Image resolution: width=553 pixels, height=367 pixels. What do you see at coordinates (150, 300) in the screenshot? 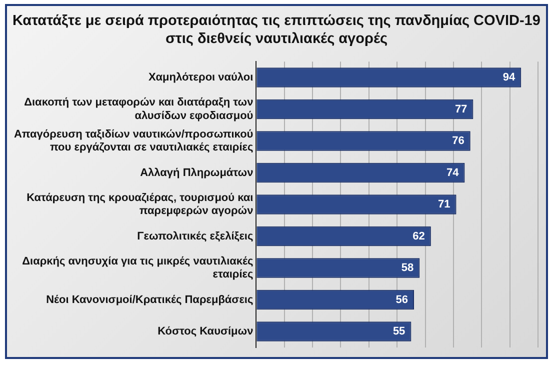
I see `y-tick-label: Νέοι Κανονισμοί/Κρατικές Παρεμβάσεις` at bounding box center [150, 300].